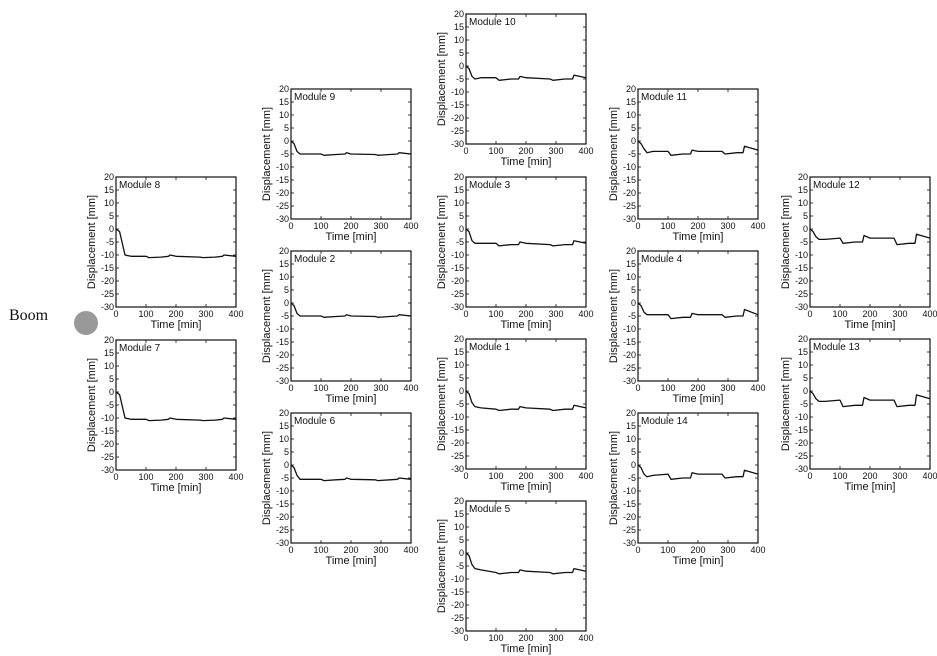  I want to click on plot-title: Module 12, so click(836, 185).